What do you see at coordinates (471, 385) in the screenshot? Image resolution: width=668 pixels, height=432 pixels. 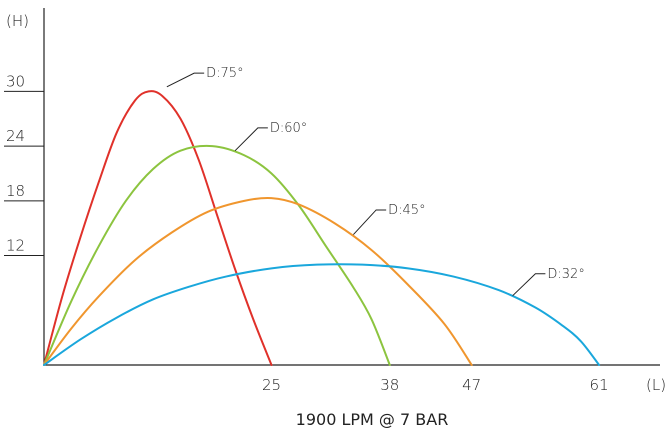 I see `x-tick-label: 47` at bounding box center [471, 385].